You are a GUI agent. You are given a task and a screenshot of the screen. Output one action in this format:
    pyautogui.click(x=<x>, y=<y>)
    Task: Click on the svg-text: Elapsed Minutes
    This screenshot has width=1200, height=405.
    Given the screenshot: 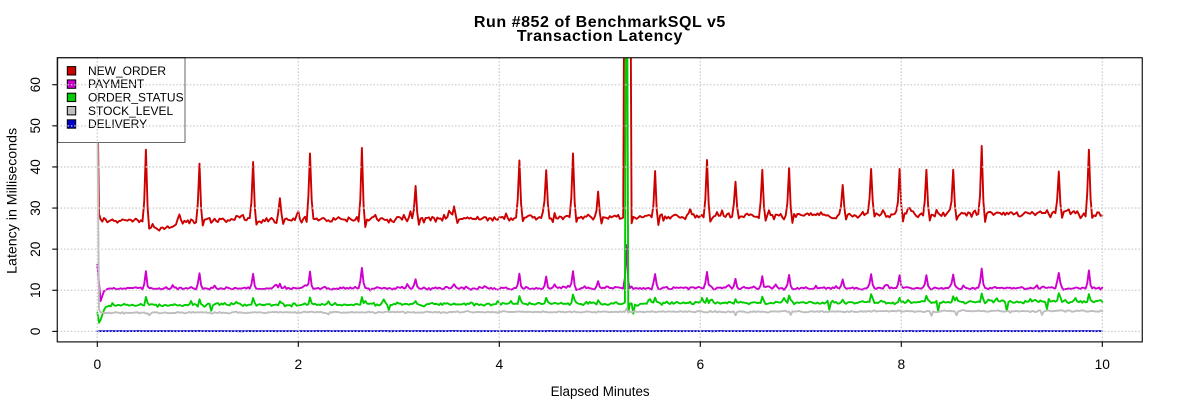 What is the action you would take?
    pyautogui.click(x=600, y=391)
    